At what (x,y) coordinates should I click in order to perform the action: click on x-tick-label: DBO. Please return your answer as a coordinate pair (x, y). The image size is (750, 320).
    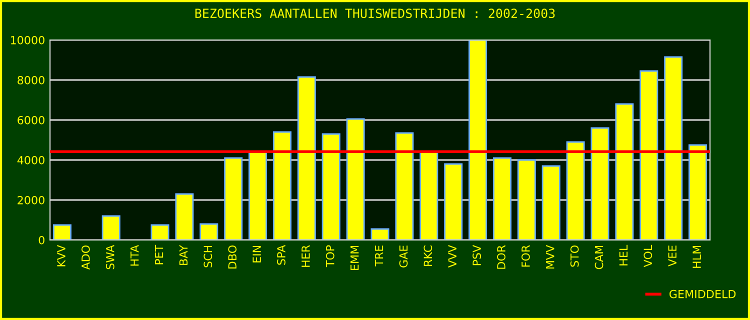
    Looking at the image, I should click on (232, 256).